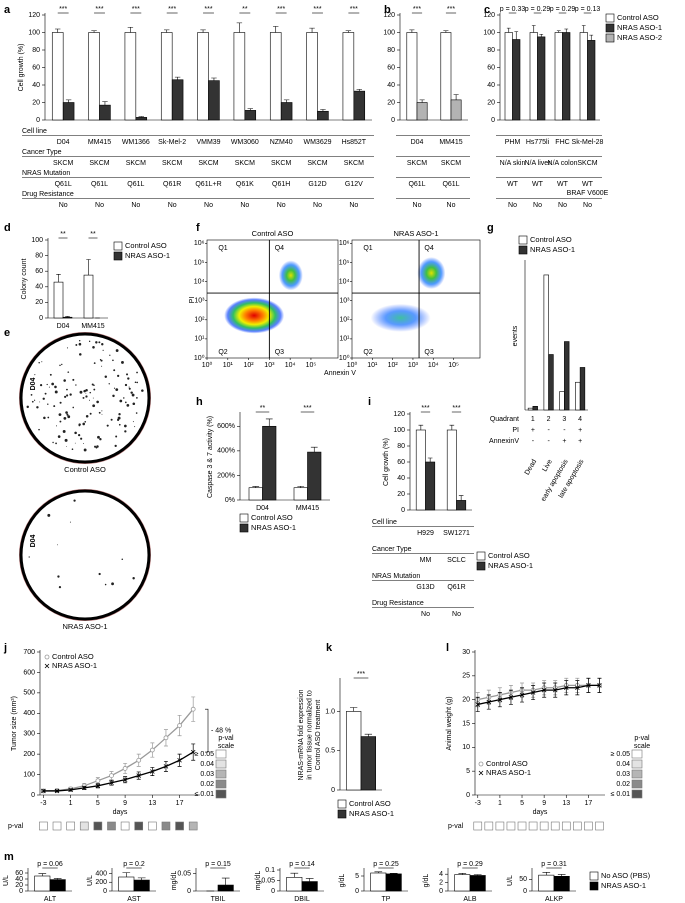 The width and height of the screenshot is (685, 903). What do you see at coordinates (554, 864) in the screenshot?
I see `significance-label: p = 0.31` at bounding box center [554, 864].